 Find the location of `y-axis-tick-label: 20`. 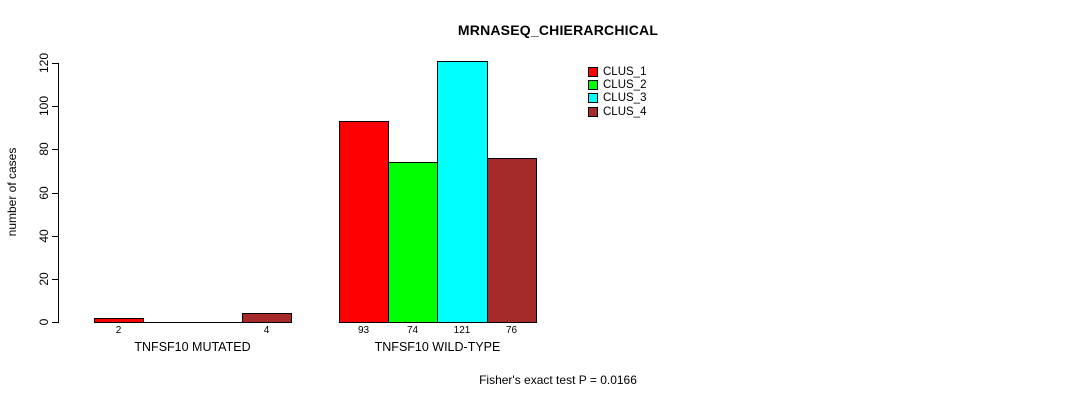

y-axis-tick-label: 20 is located at coordinates (44, 279).